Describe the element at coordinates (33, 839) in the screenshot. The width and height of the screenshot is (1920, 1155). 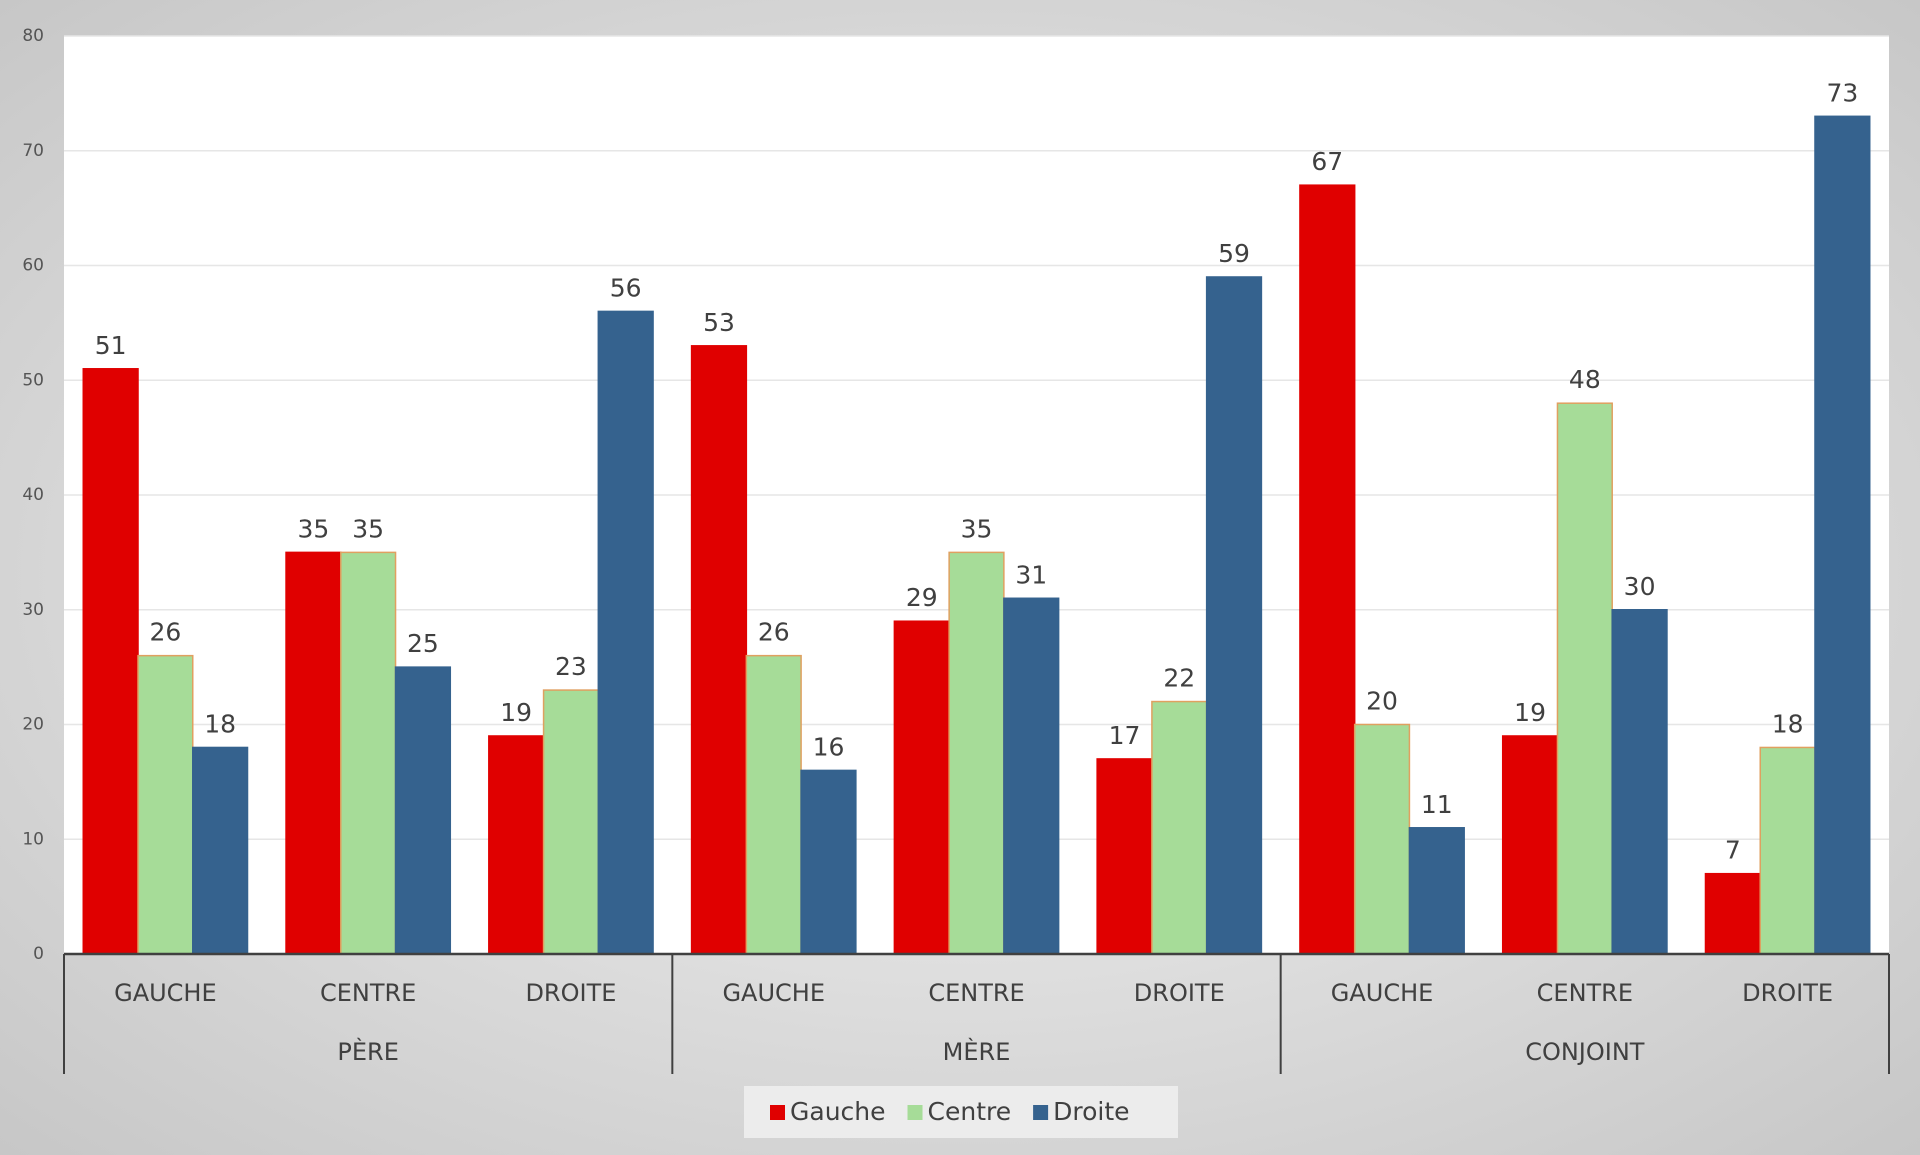
I see `y-tick-label: 10` at that location.